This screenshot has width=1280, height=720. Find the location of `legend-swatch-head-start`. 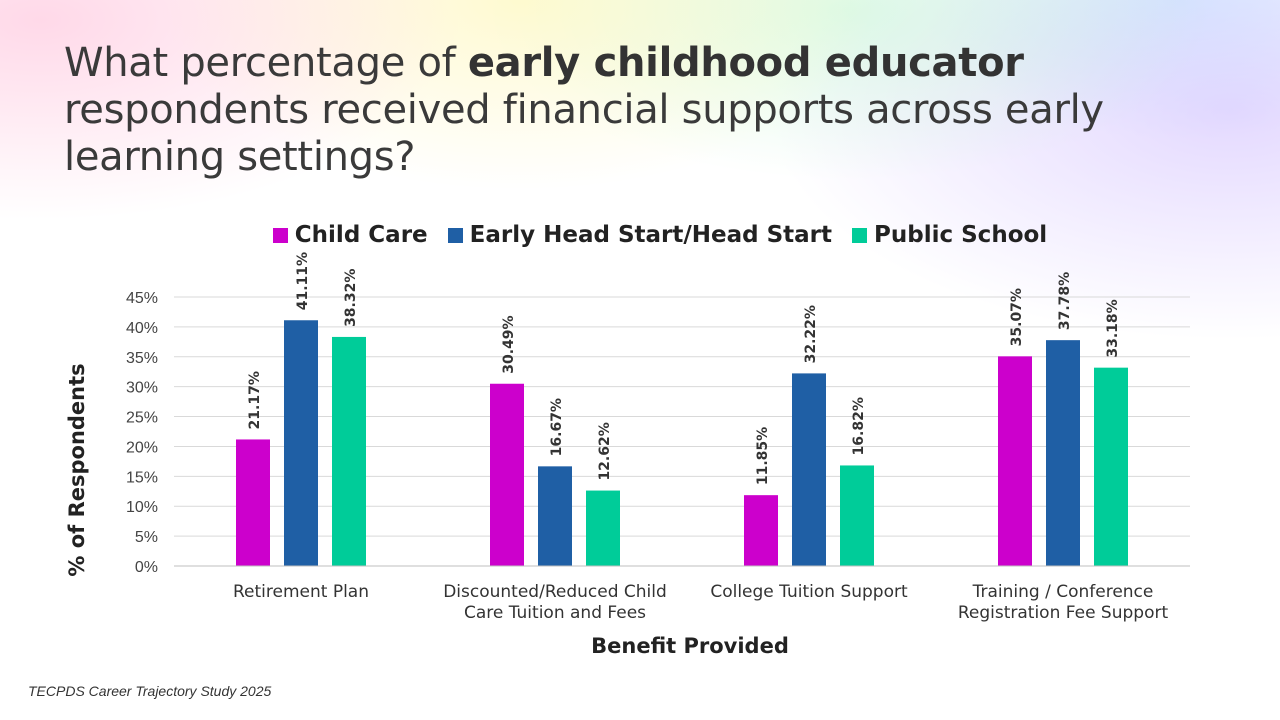

legend-swatch-head-start is located at coordinates (455, 235).